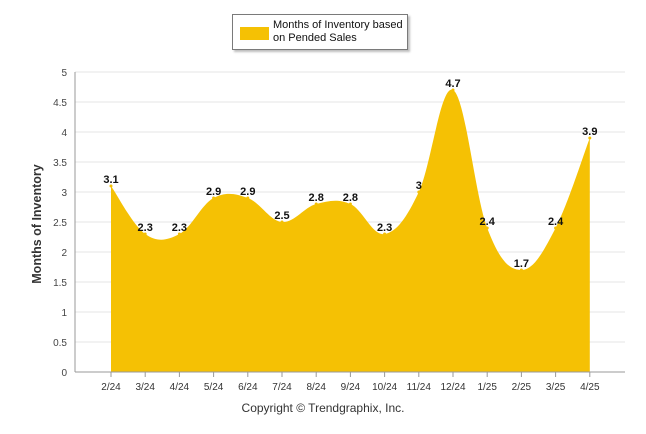 The height and width of the screenshot is (434, 646). What do you see at coordinates (452, 387) in the screenshot?
I see `x-tick-label: 12/24` at bounding box center [452, 387].